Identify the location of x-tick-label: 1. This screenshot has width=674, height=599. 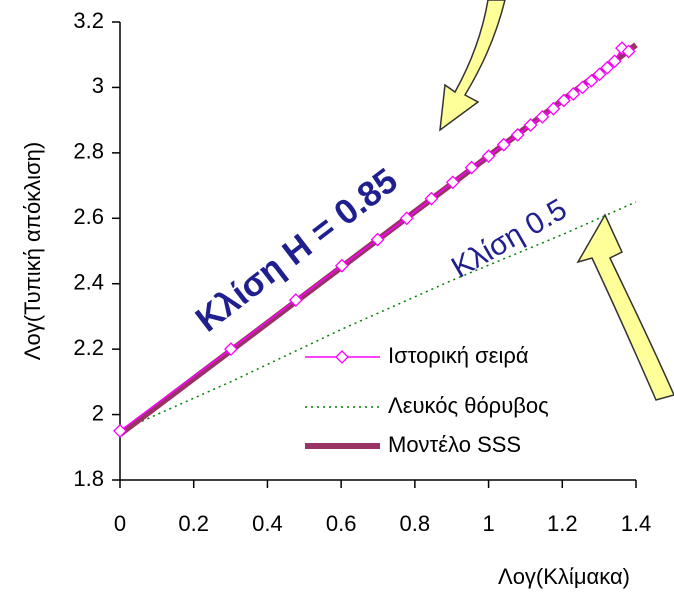
(488, 523).